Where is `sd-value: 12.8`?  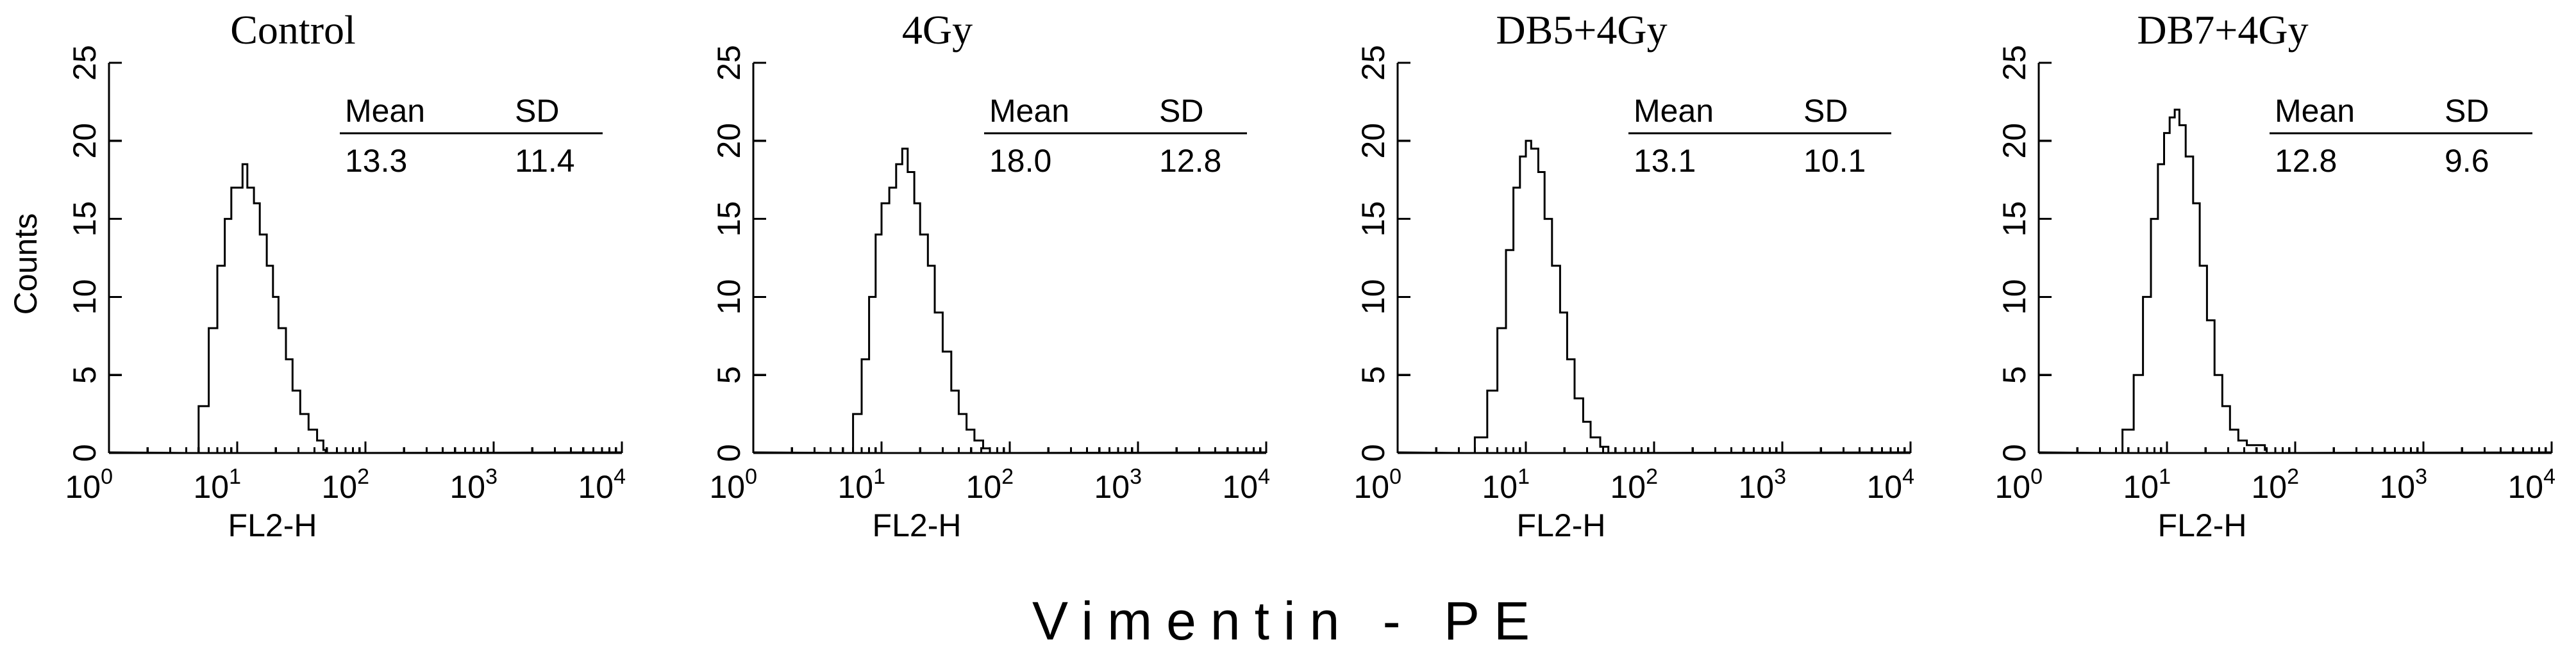
sd-value: 12.8 is located at coordinates (1190, 161).